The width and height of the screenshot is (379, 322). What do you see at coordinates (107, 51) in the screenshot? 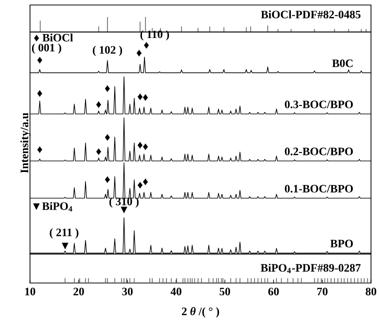
I see `text: ( 102 )` at bounding box center [107, 51].